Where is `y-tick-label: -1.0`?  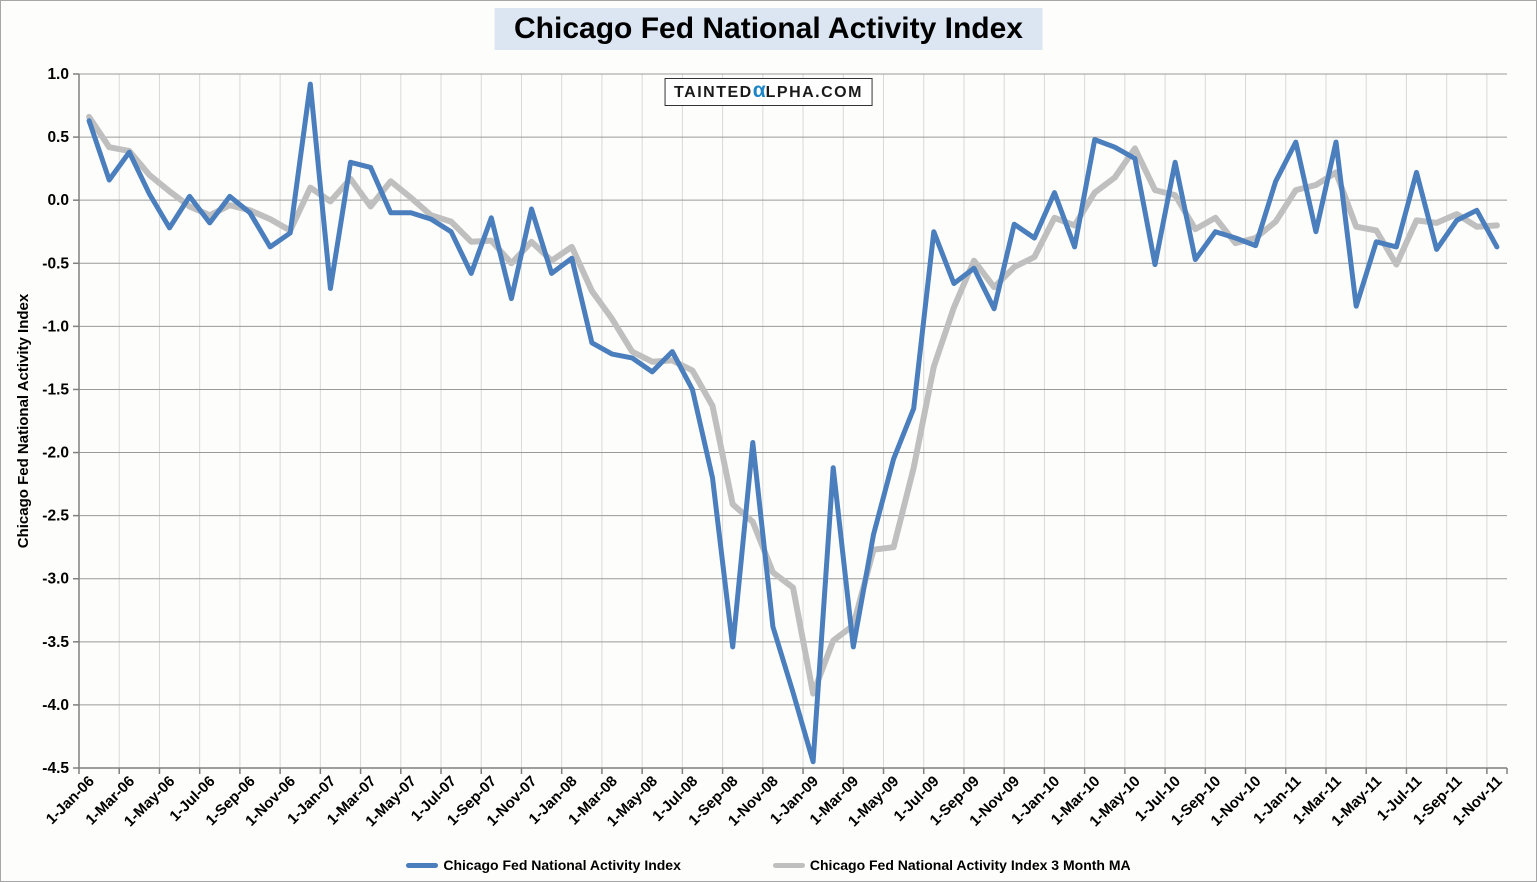
y-tick-label: -1.0 is located at coordinates (55, 326).